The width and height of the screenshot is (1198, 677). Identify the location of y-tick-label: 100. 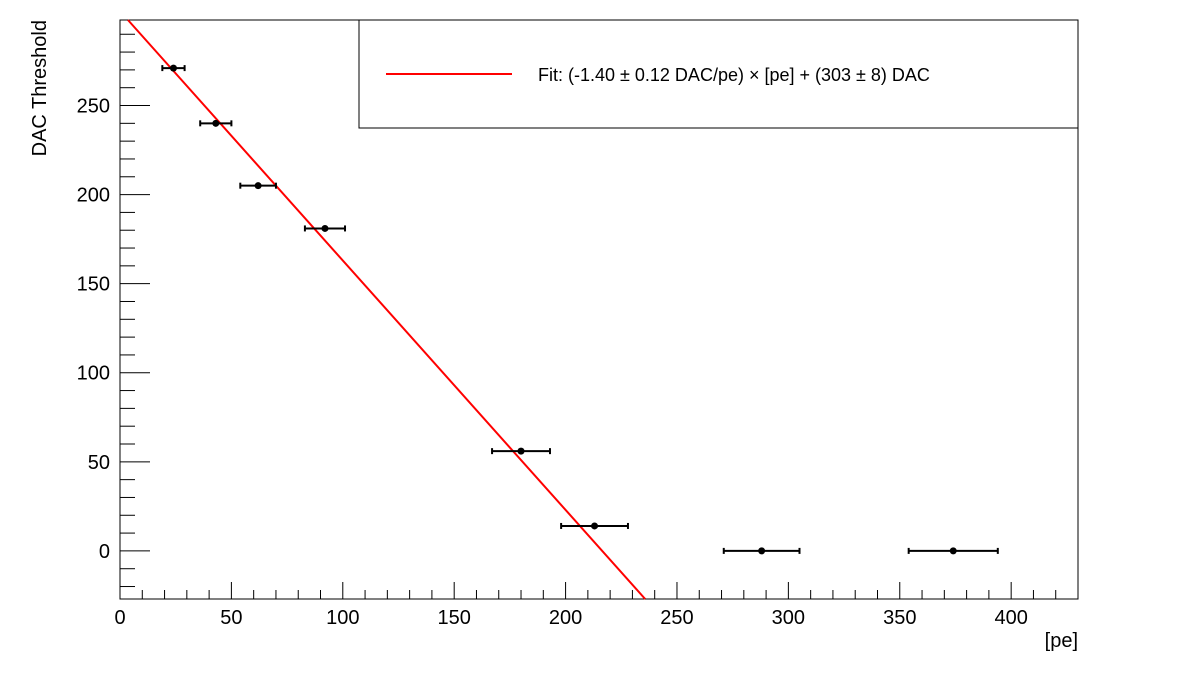
(93, 374).